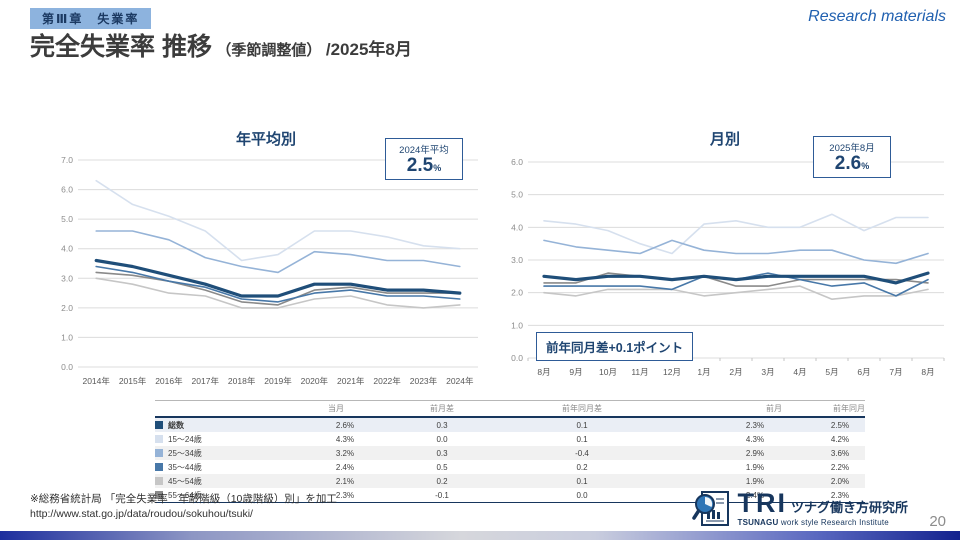  Describe the element at coordinates (227, 424) in the screenshot. I see `age-group-cell: 総数` at that location.